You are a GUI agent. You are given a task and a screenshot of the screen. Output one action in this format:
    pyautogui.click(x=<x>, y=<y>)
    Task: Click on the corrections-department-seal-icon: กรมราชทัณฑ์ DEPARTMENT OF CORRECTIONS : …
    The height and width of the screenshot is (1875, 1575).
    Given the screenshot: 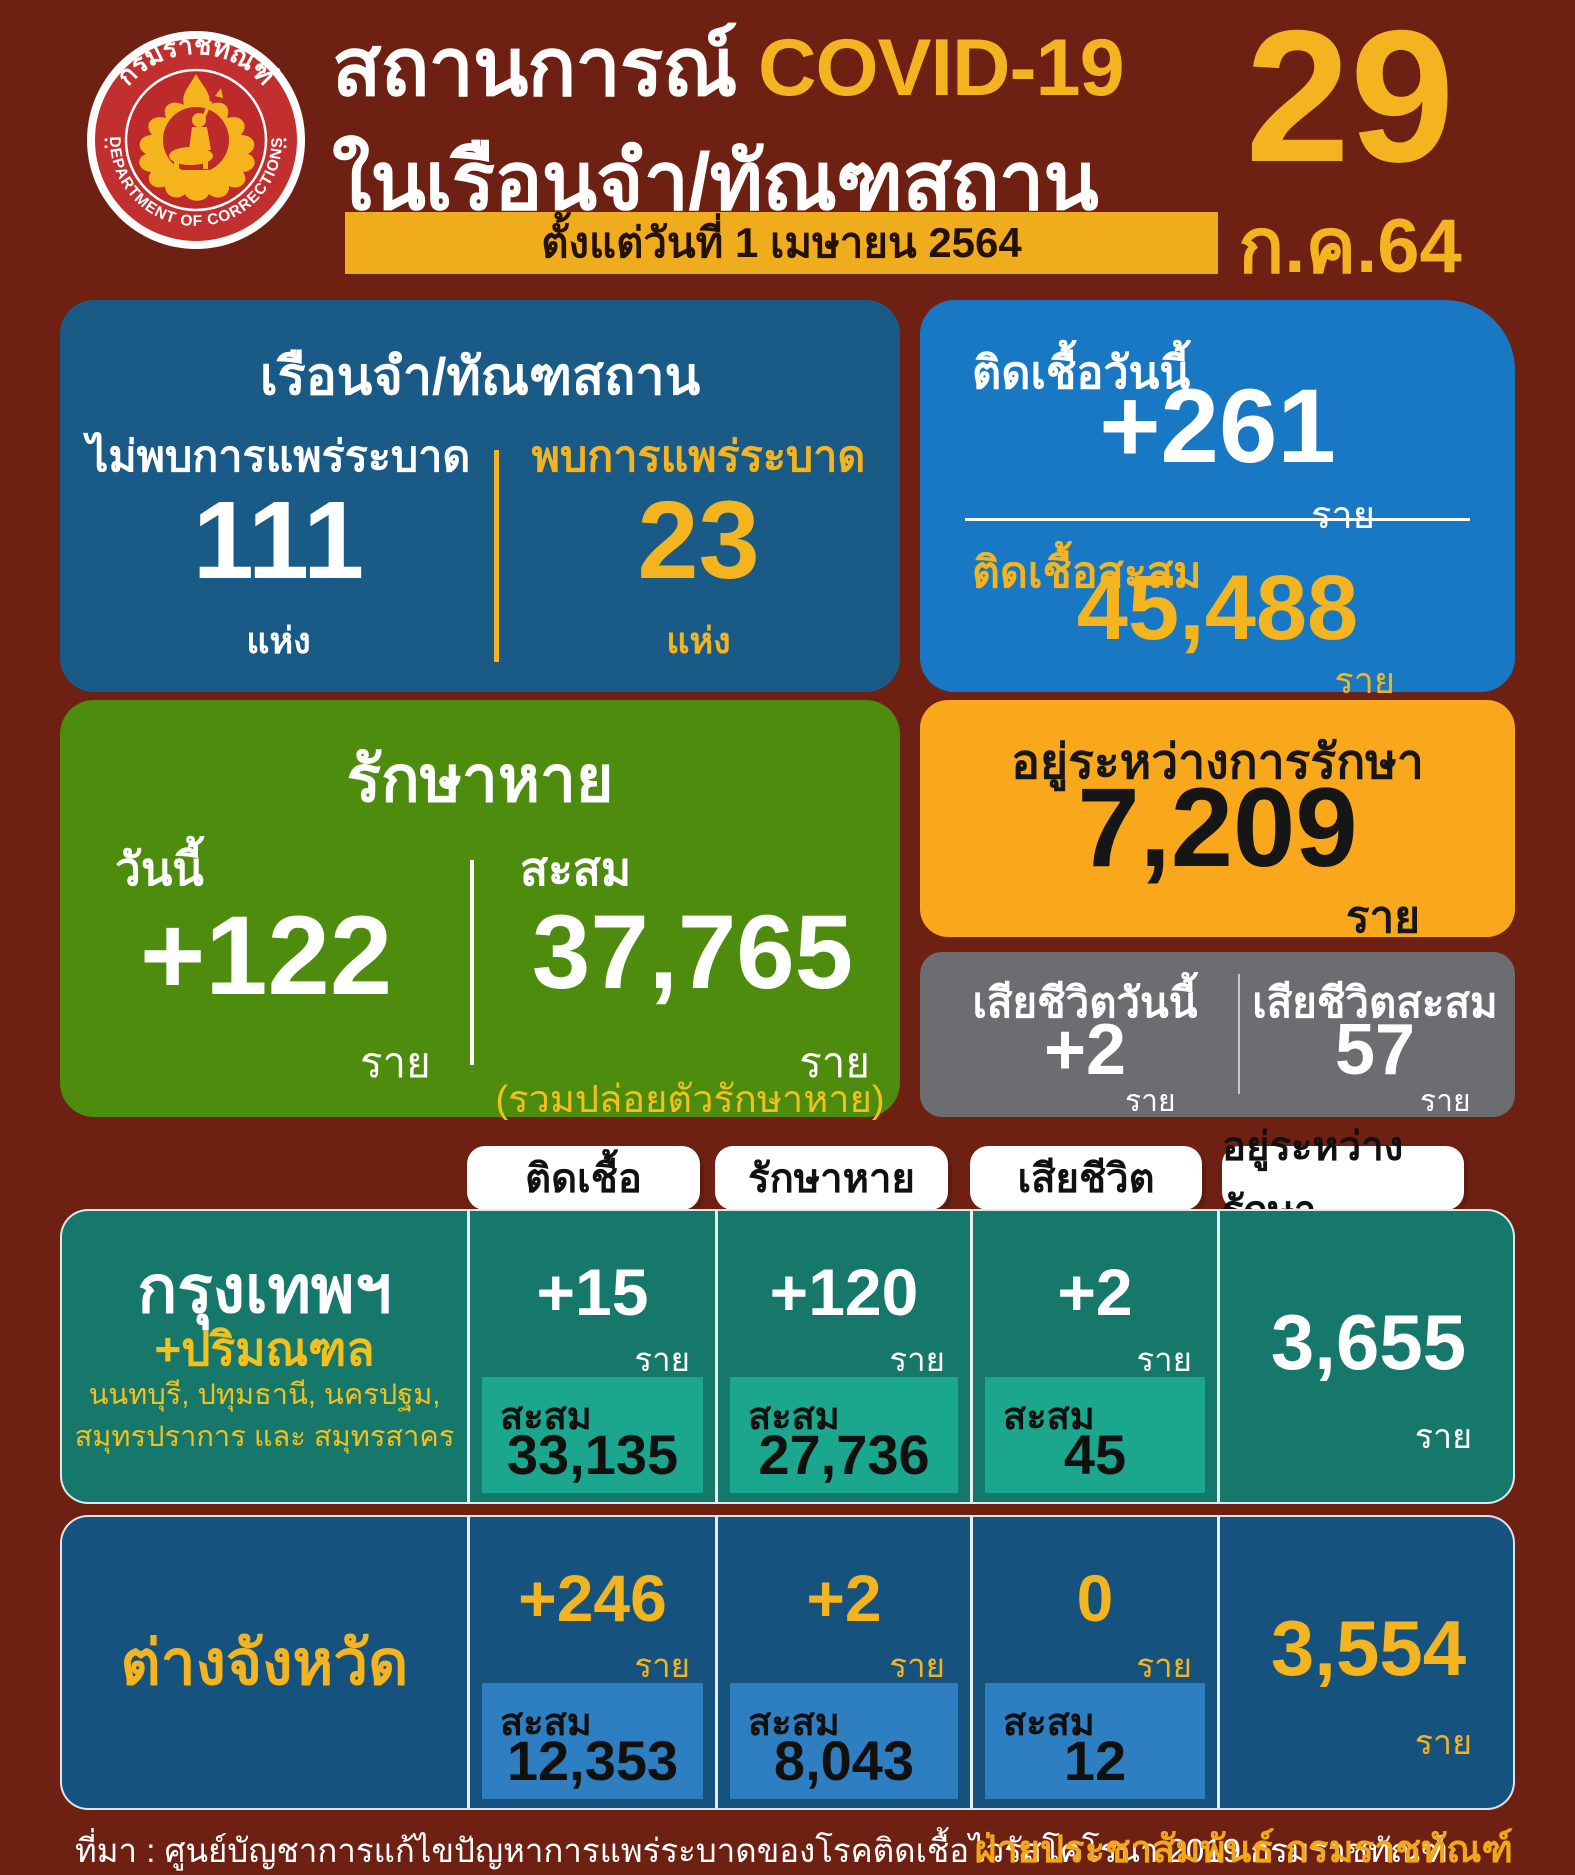 What is the action you would take?
    pyautogui.click(x=196, y=140)
    